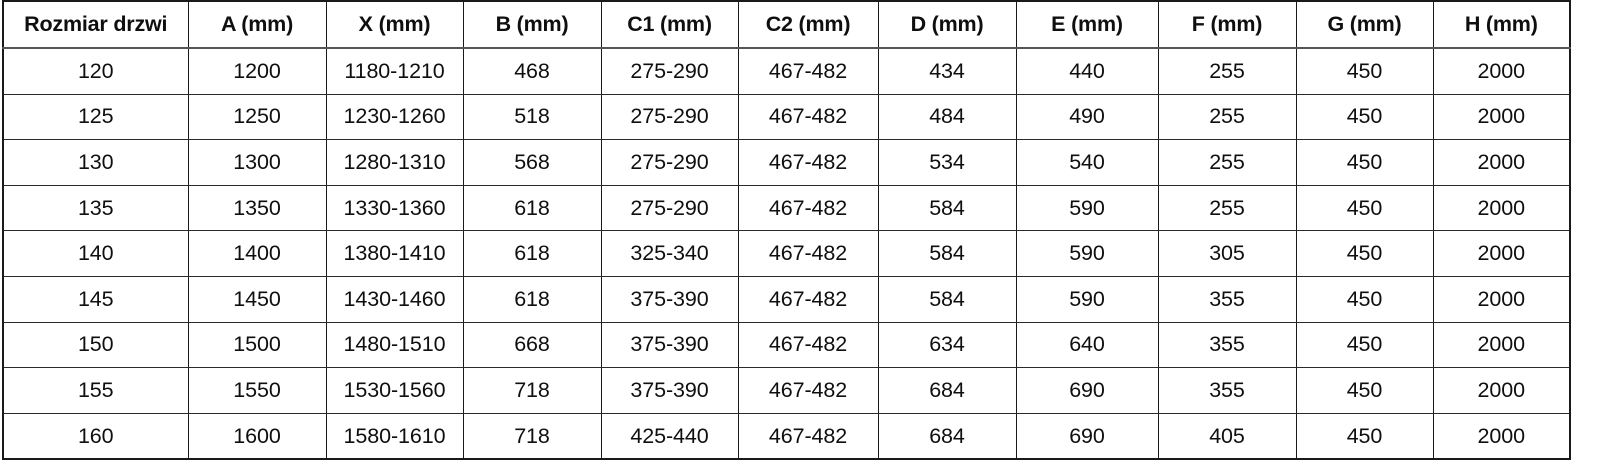 The image size is (1600, 460). Describe the element at coordinates (947, 253) in the screenshot. I see `cell-value: 584` at that location.